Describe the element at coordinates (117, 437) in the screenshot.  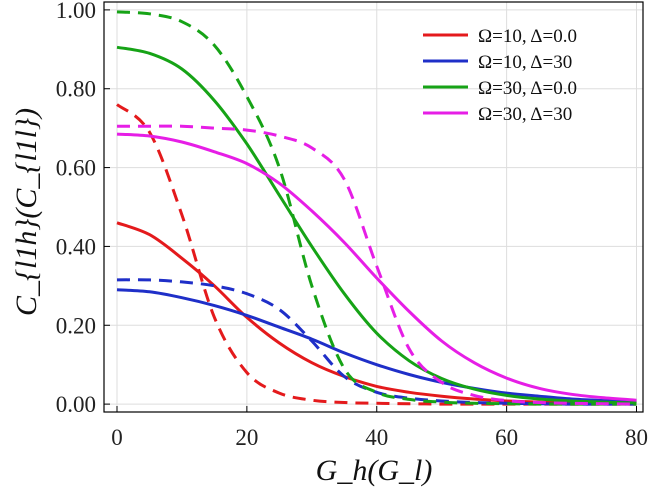
I see `x-tick-label: 0` at that location.